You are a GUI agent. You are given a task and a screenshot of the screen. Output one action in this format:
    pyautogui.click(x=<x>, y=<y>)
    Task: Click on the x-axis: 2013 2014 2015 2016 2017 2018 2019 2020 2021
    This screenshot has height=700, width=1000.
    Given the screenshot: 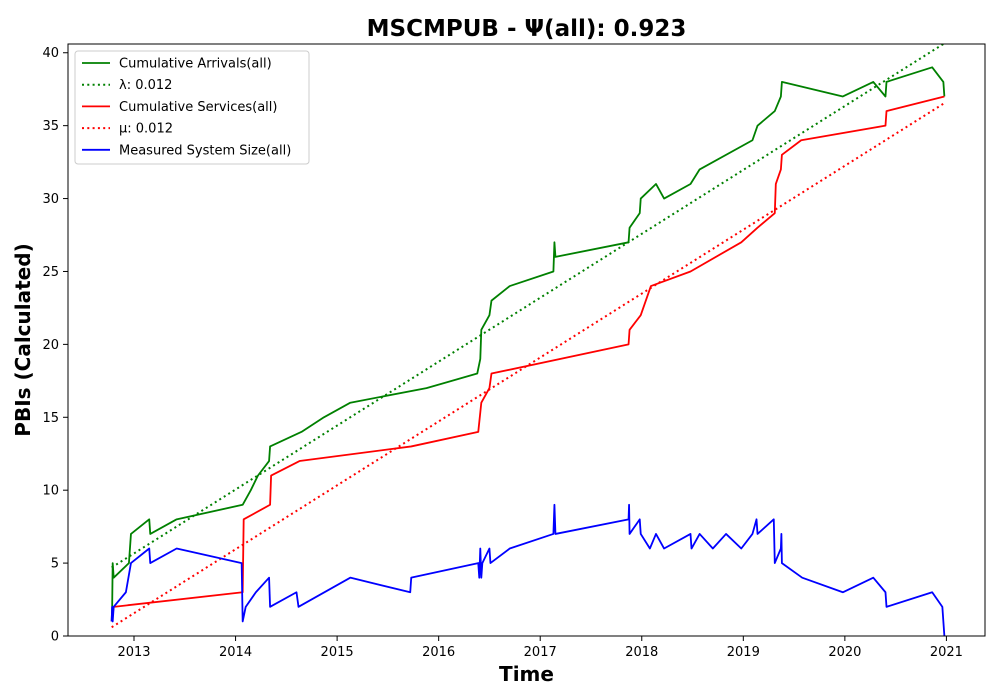 What is the action you would take?
    pyautogui.click(x=539, y=648)
    